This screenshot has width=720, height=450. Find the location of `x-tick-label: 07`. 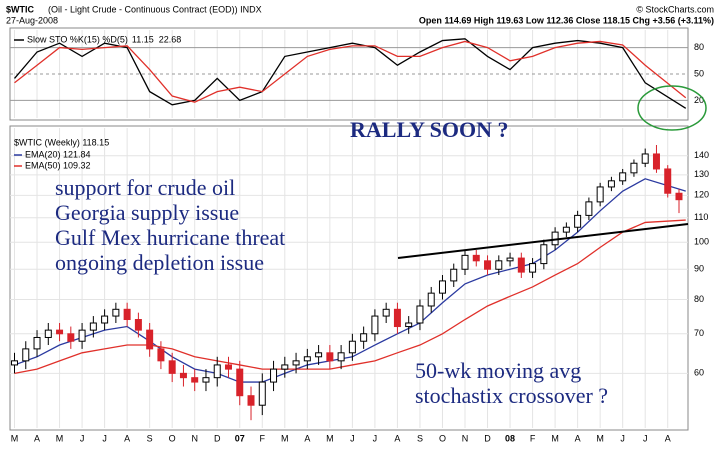

x-tick-label: 07 is located at coordinates (240, 438).